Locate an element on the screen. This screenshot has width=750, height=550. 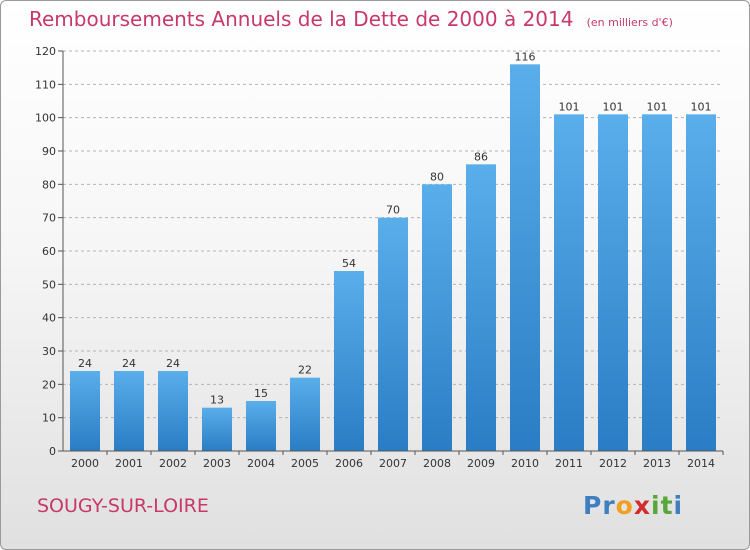
y-tick-label: 80 is located at coordinates (49, 184).